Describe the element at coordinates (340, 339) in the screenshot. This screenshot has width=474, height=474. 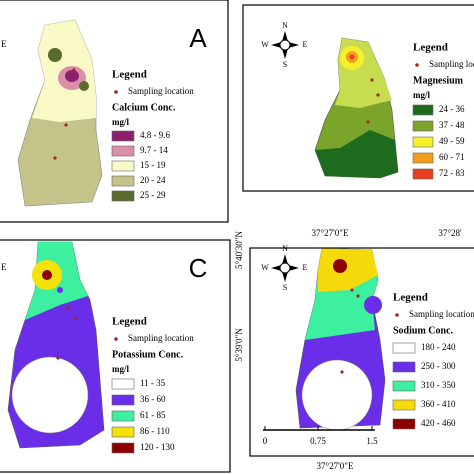
I see `map-d` at that location.